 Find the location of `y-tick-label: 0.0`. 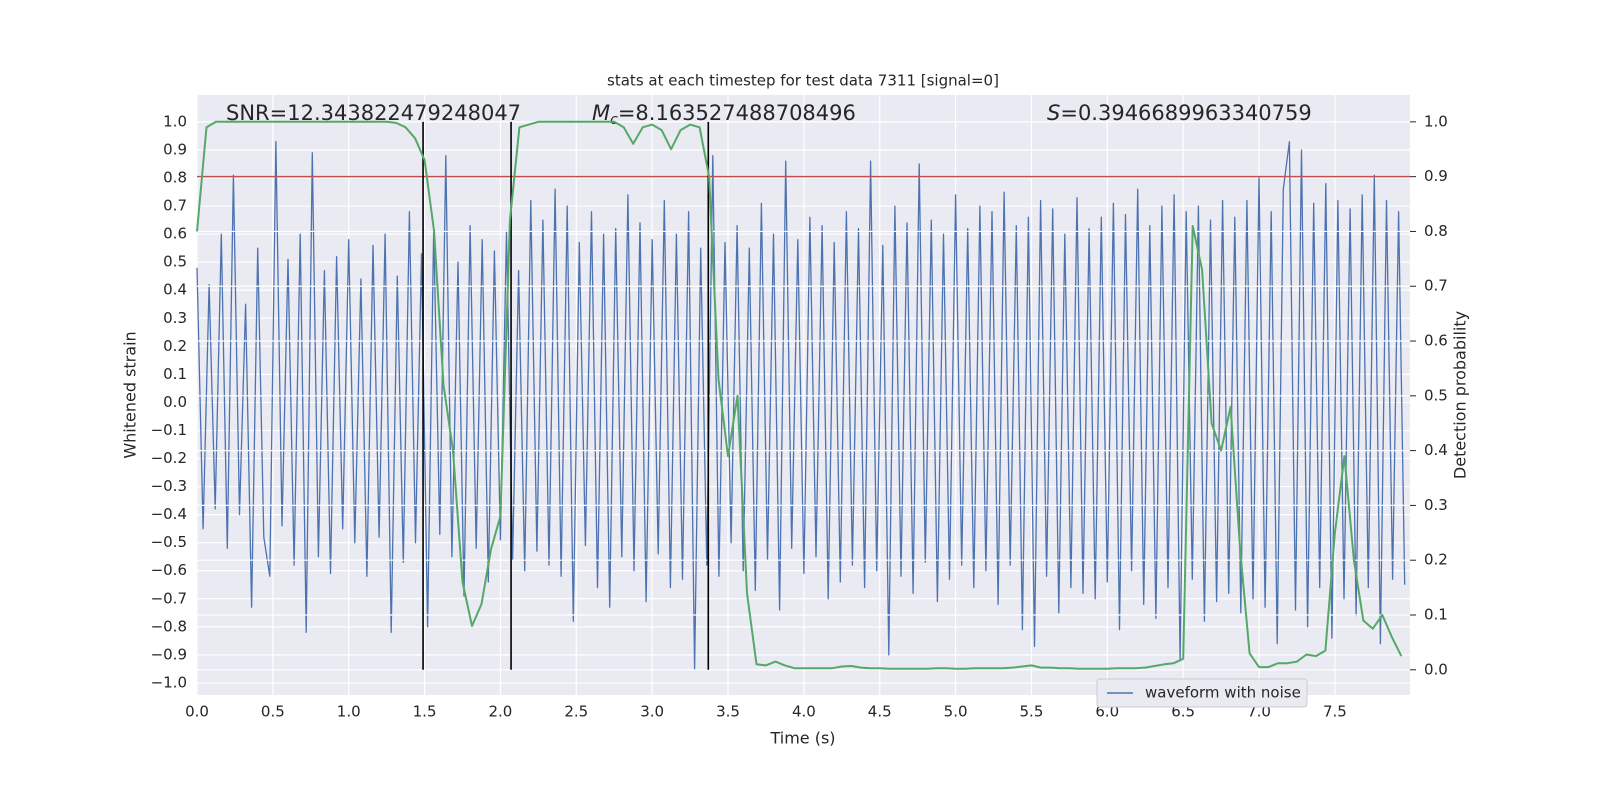

y-tick-label: 0.0 is located at coordinates (175, 402).